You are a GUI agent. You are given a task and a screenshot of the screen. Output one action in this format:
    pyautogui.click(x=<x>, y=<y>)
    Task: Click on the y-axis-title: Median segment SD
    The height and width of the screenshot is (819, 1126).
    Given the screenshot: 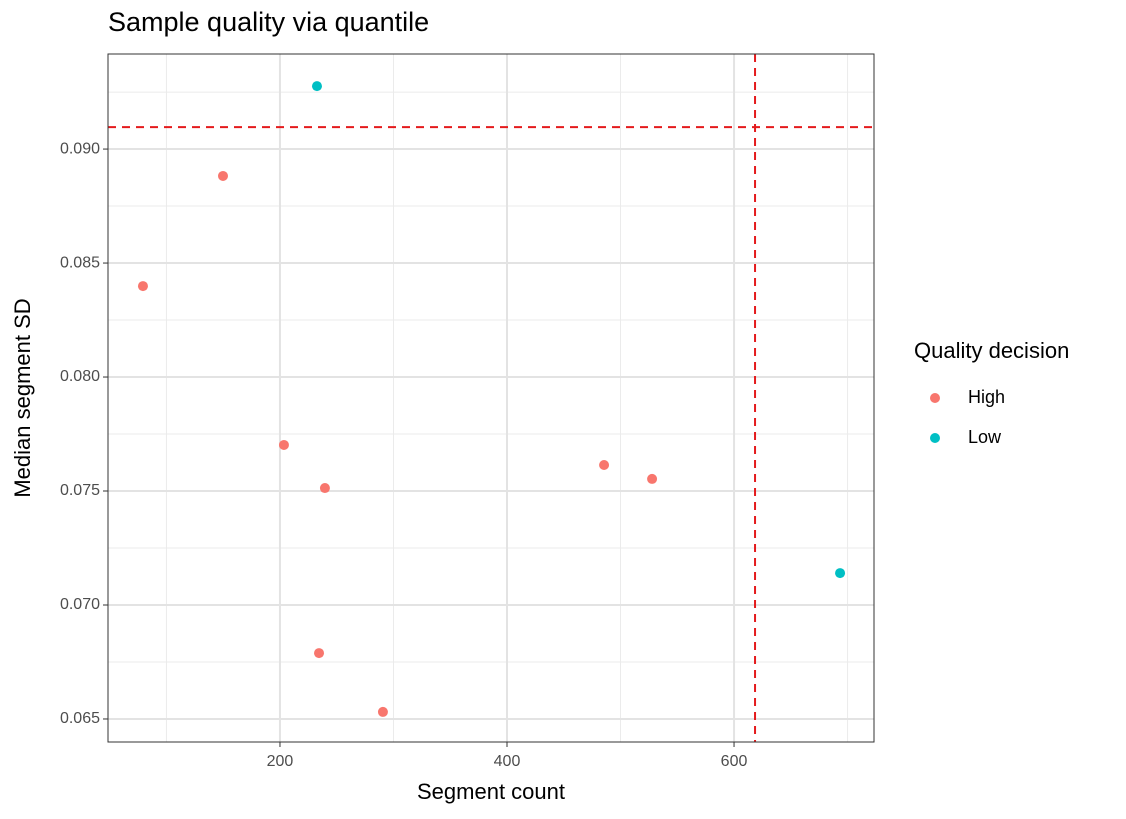 What is the action you would take?
    pyautogui.click(x=22, y=397)
    